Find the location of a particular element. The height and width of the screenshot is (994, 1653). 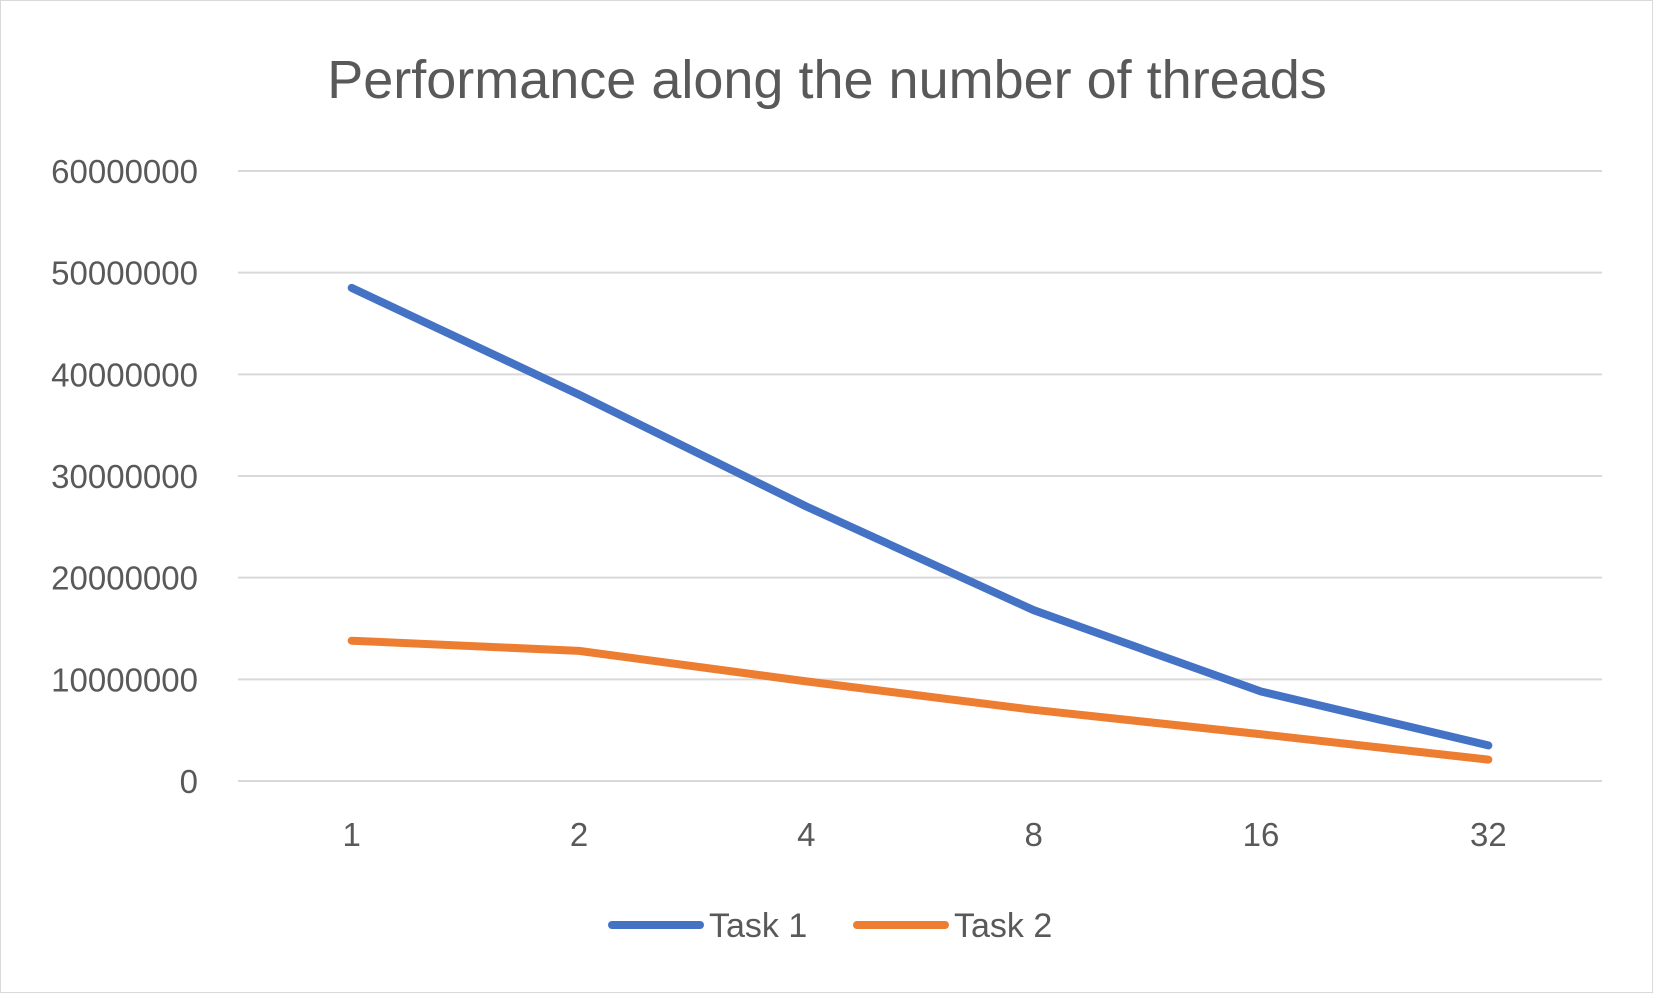

chart-title: Performance along the number of threads is located at coordinates (827, 80).